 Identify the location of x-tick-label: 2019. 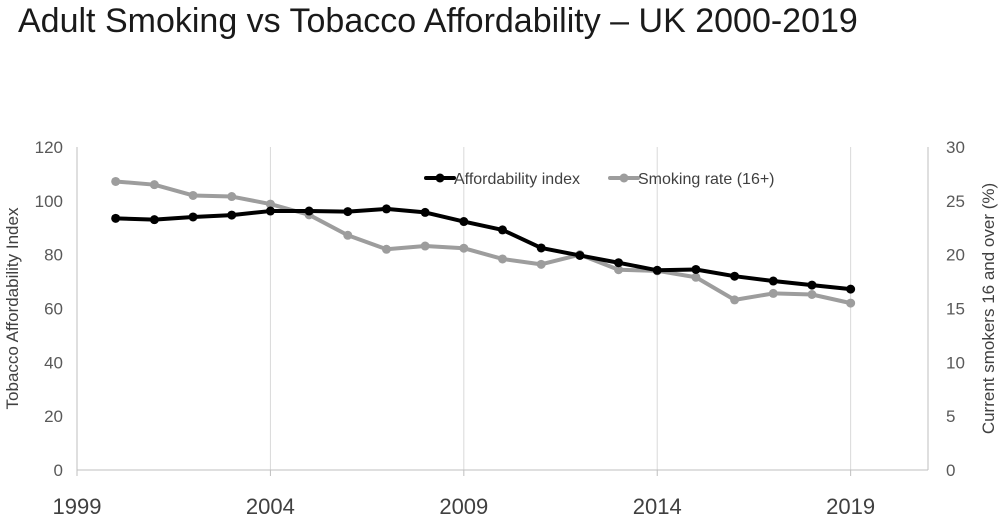
(850, 505).